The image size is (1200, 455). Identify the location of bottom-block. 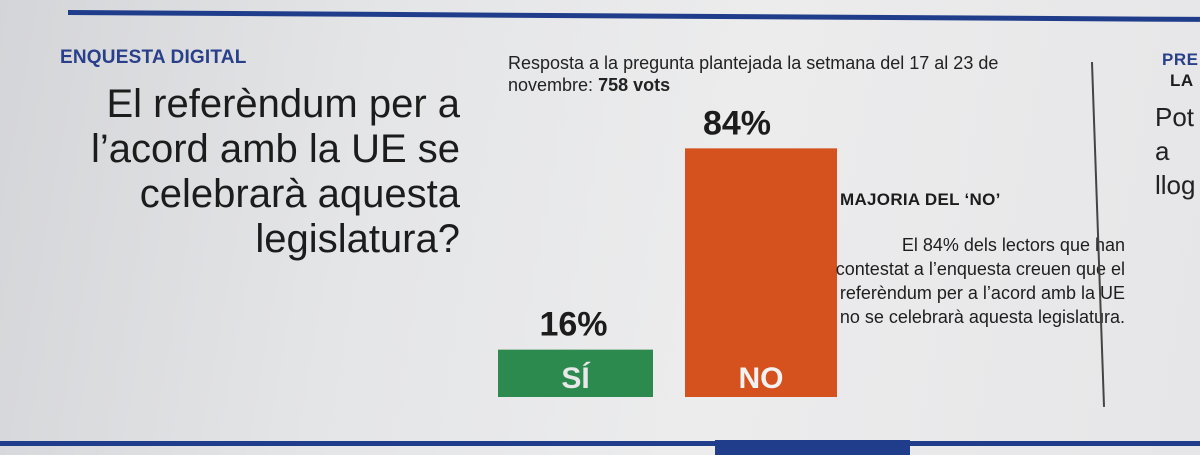
(812, 447).